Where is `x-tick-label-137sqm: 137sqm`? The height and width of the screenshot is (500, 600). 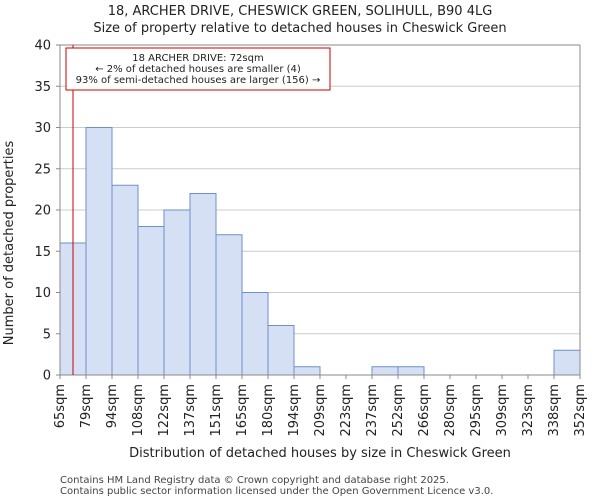
x-tick-label-137sqm: 137sqm is located at coordinates (190, 410).